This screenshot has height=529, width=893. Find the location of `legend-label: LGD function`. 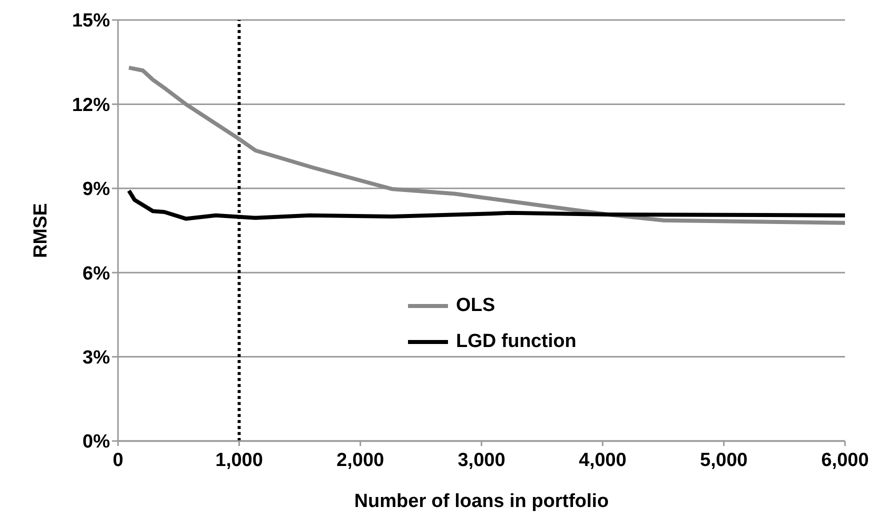

legend-label: LGD function is located at coordinates (516, 342).